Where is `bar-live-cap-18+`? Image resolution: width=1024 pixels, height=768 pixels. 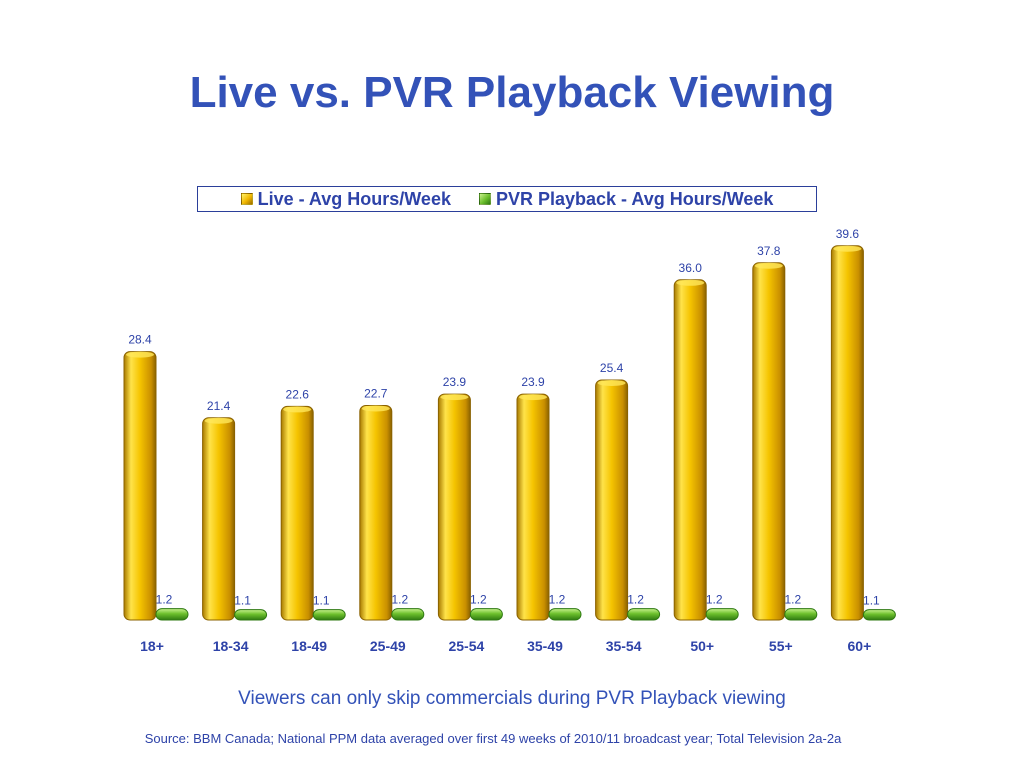
bar-live-cap-18+ is located at coordinates (140, 354).